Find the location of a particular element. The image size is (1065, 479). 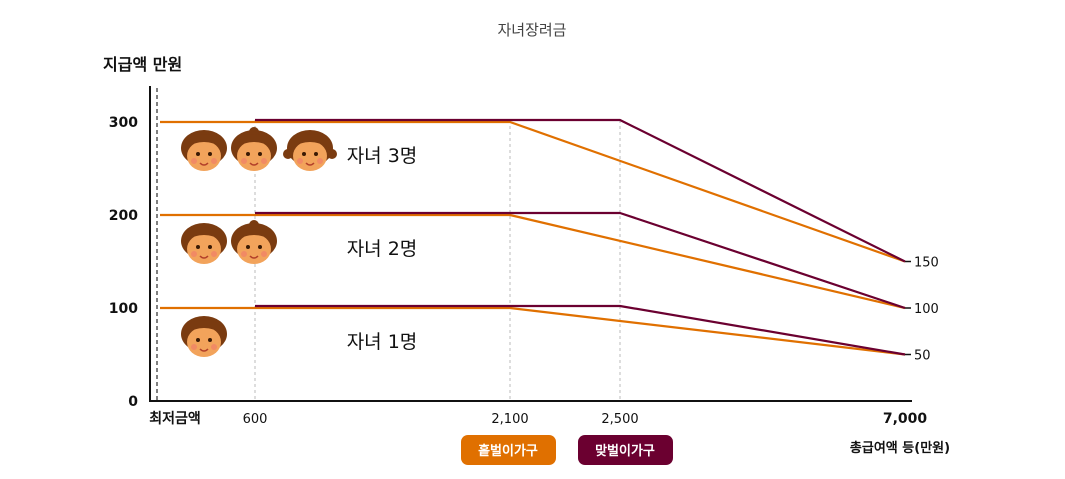

child-face-icon-1-2-cheek-right is located at coordinates (264, 161).